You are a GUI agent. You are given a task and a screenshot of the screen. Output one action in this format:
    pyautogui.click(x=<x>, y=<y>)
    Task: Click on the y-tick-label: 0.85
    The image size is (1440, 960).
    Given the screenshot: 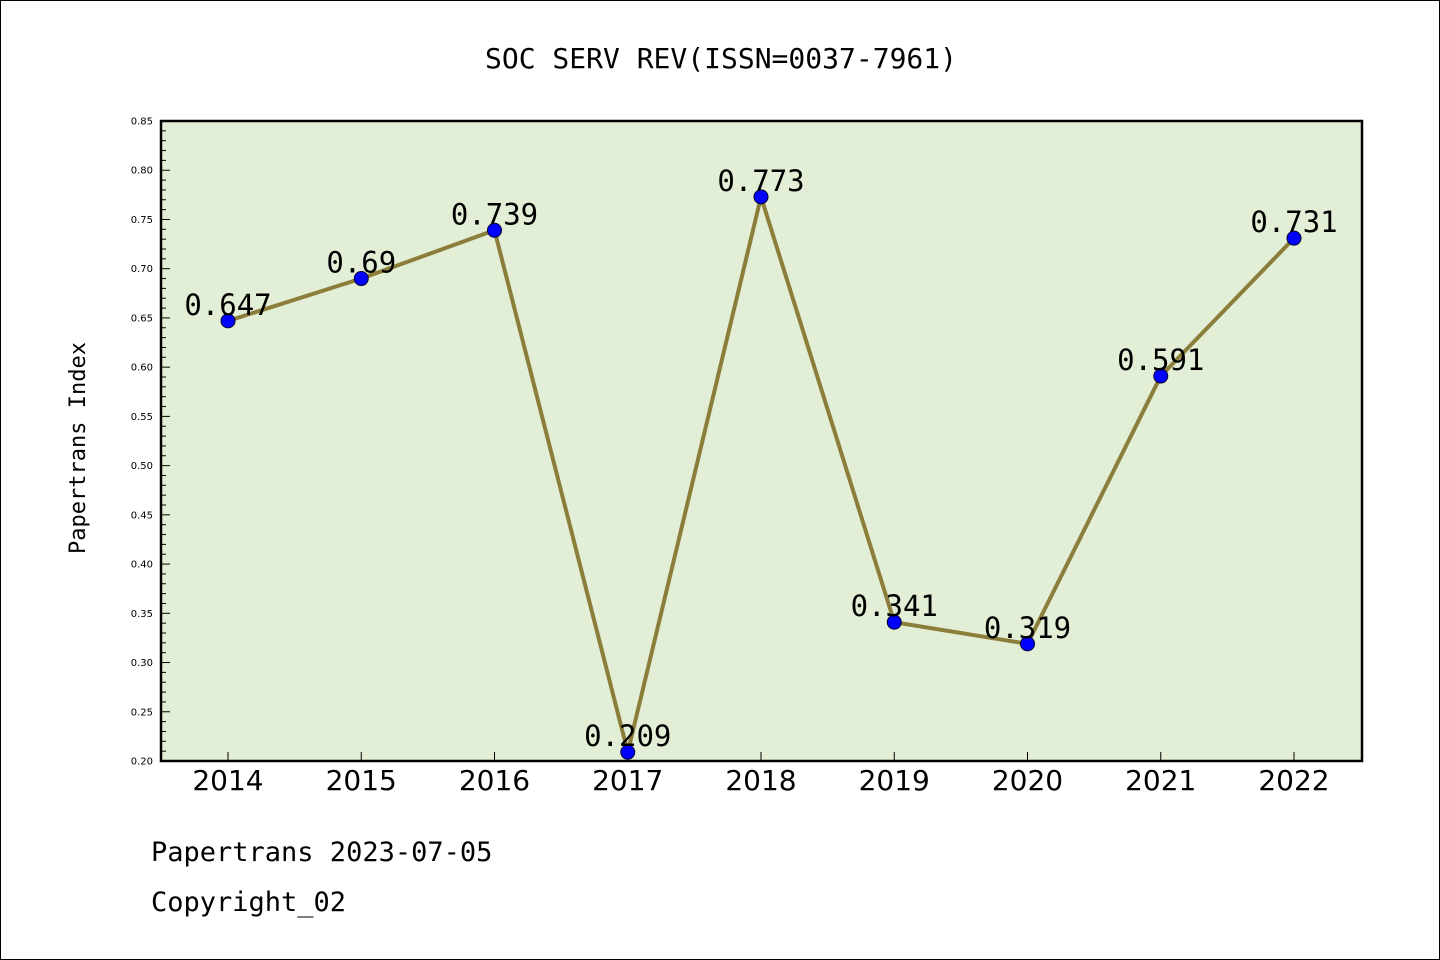 What is the action you would take?
    pyautogui.click(x=142, y=122)
    